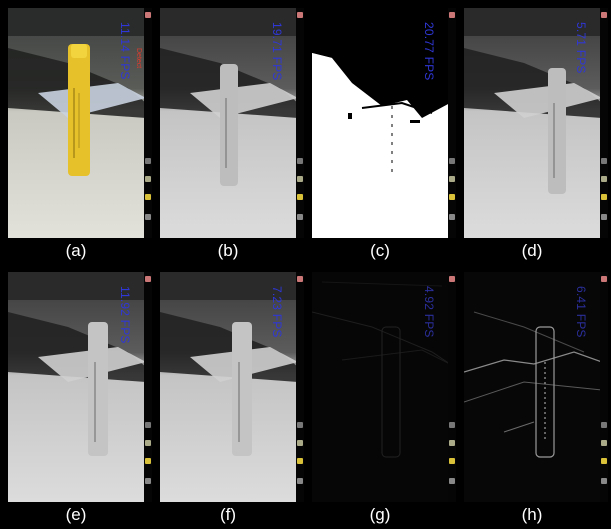 The image size is (611, 529). I want to click on fps-readout: 4.92 FPS, so click(429, 312).